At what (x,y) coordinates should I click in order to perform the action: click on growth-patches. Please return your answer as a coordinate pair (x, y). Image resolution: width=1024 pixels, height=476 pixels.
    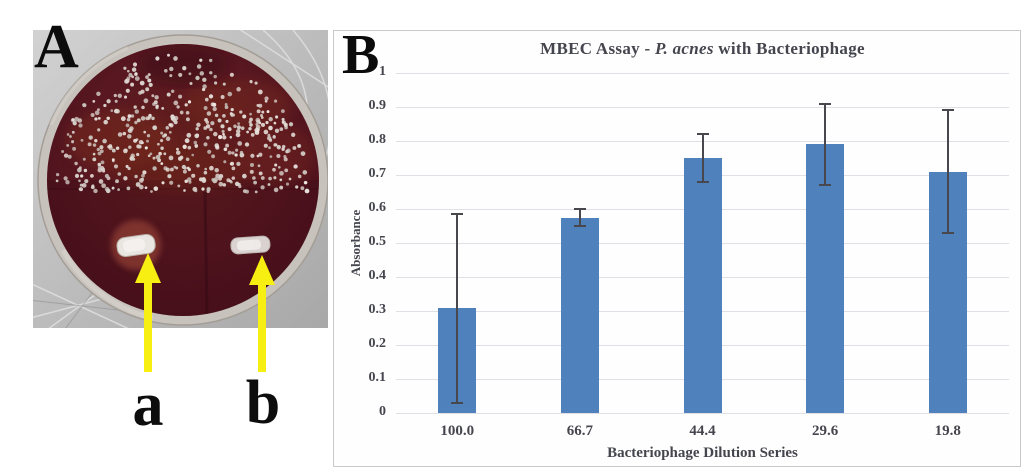
    Looking at the image, I should click on (191, 118).